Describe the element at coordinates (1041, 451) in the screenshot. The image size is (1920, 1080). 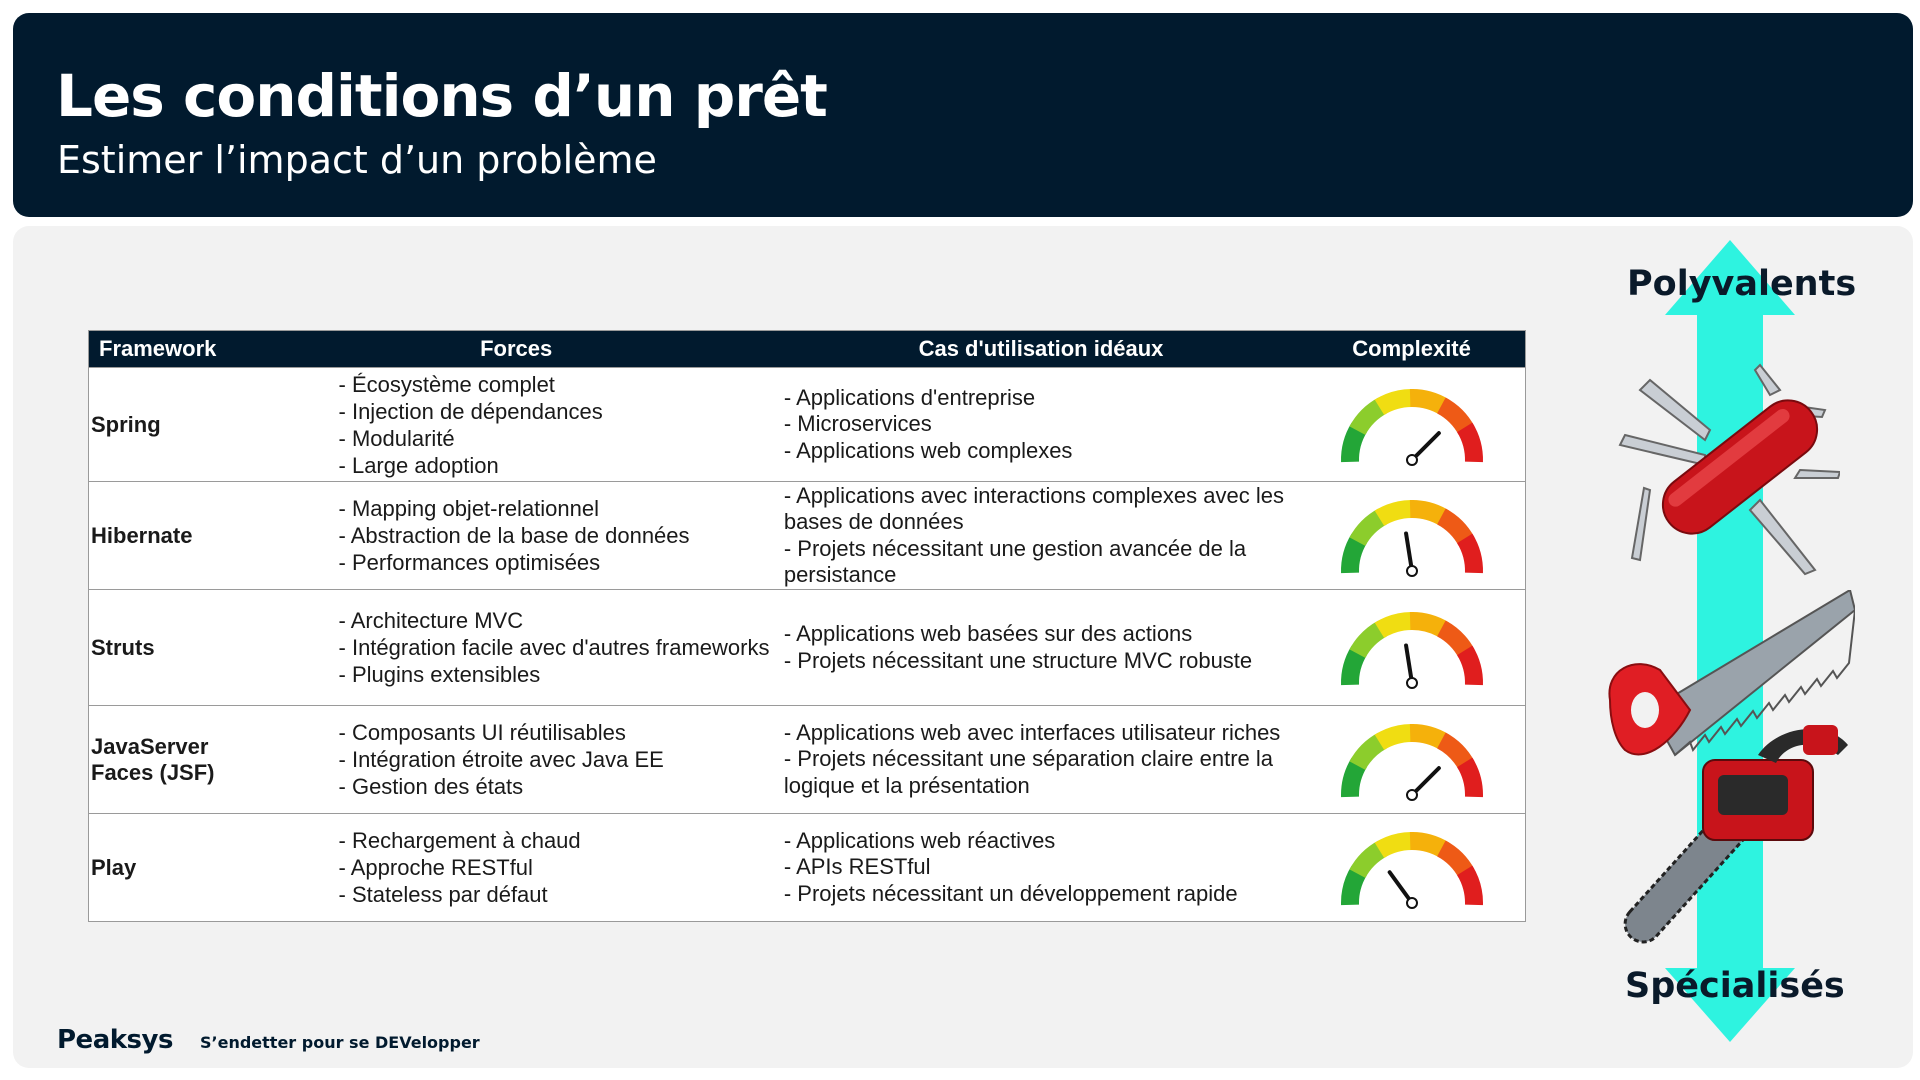
I see `use-case-item: Applications web complexes` at that location.